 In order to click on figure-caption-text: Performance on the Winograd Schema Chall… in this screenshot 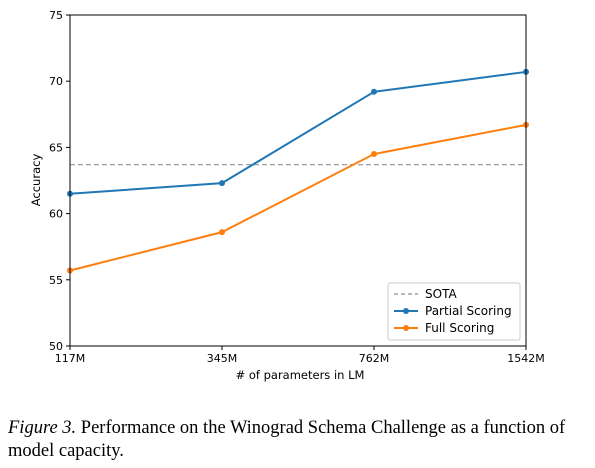, I will do `click(287, 439)`.